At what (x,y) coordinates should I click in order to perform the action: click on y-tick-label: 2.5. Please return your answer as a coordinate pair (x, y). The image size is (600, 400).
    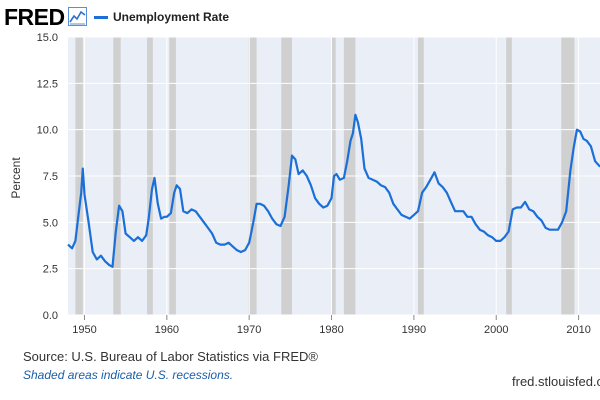
    Looking at the image, I should click on (50, 270).